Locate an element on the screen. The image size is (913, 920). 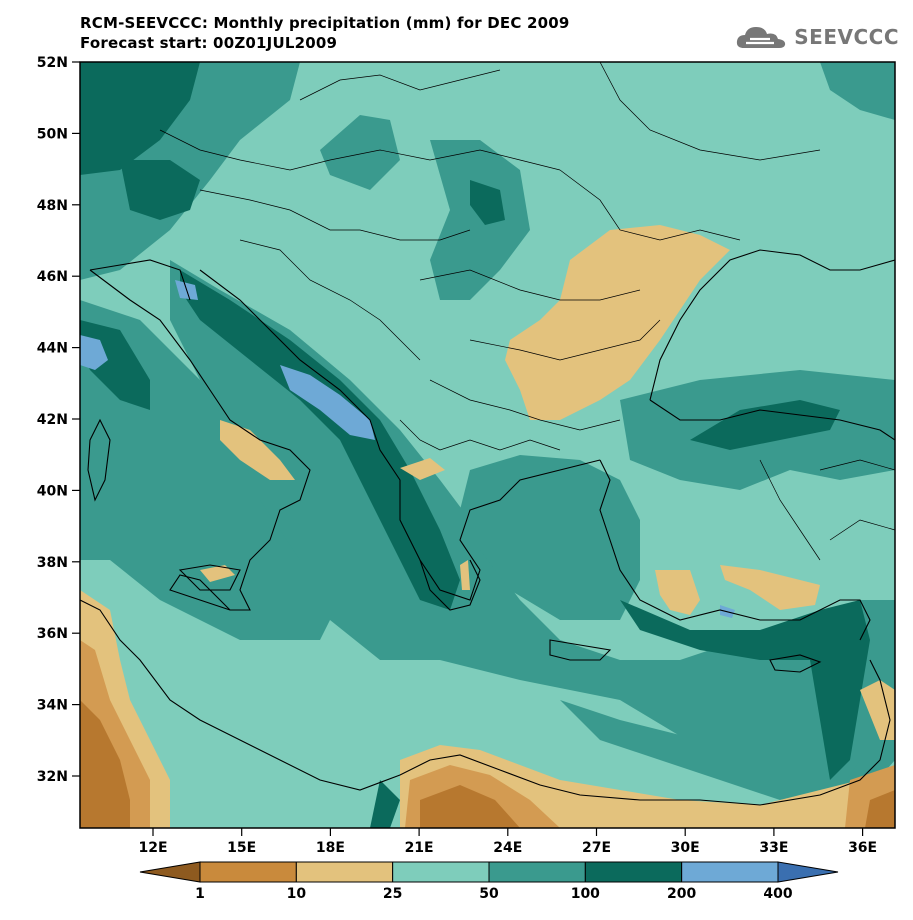
latitude-axis: 52N 50N 48N 46N 44N 42N 40N 38N 36N 34N 32N is located at coordinates (58, 420).